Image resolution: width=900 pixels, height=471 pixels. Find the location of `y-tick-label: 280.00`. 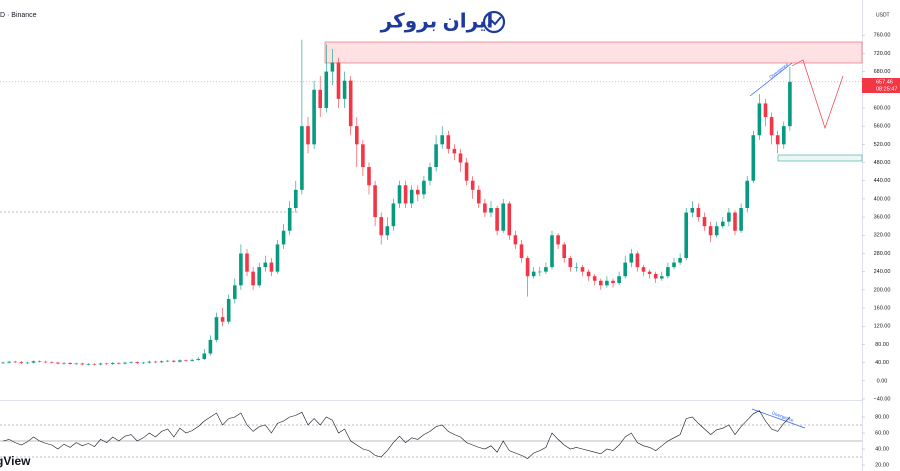

y-tick-label: 280.00 is located at coordinates (882, 254).